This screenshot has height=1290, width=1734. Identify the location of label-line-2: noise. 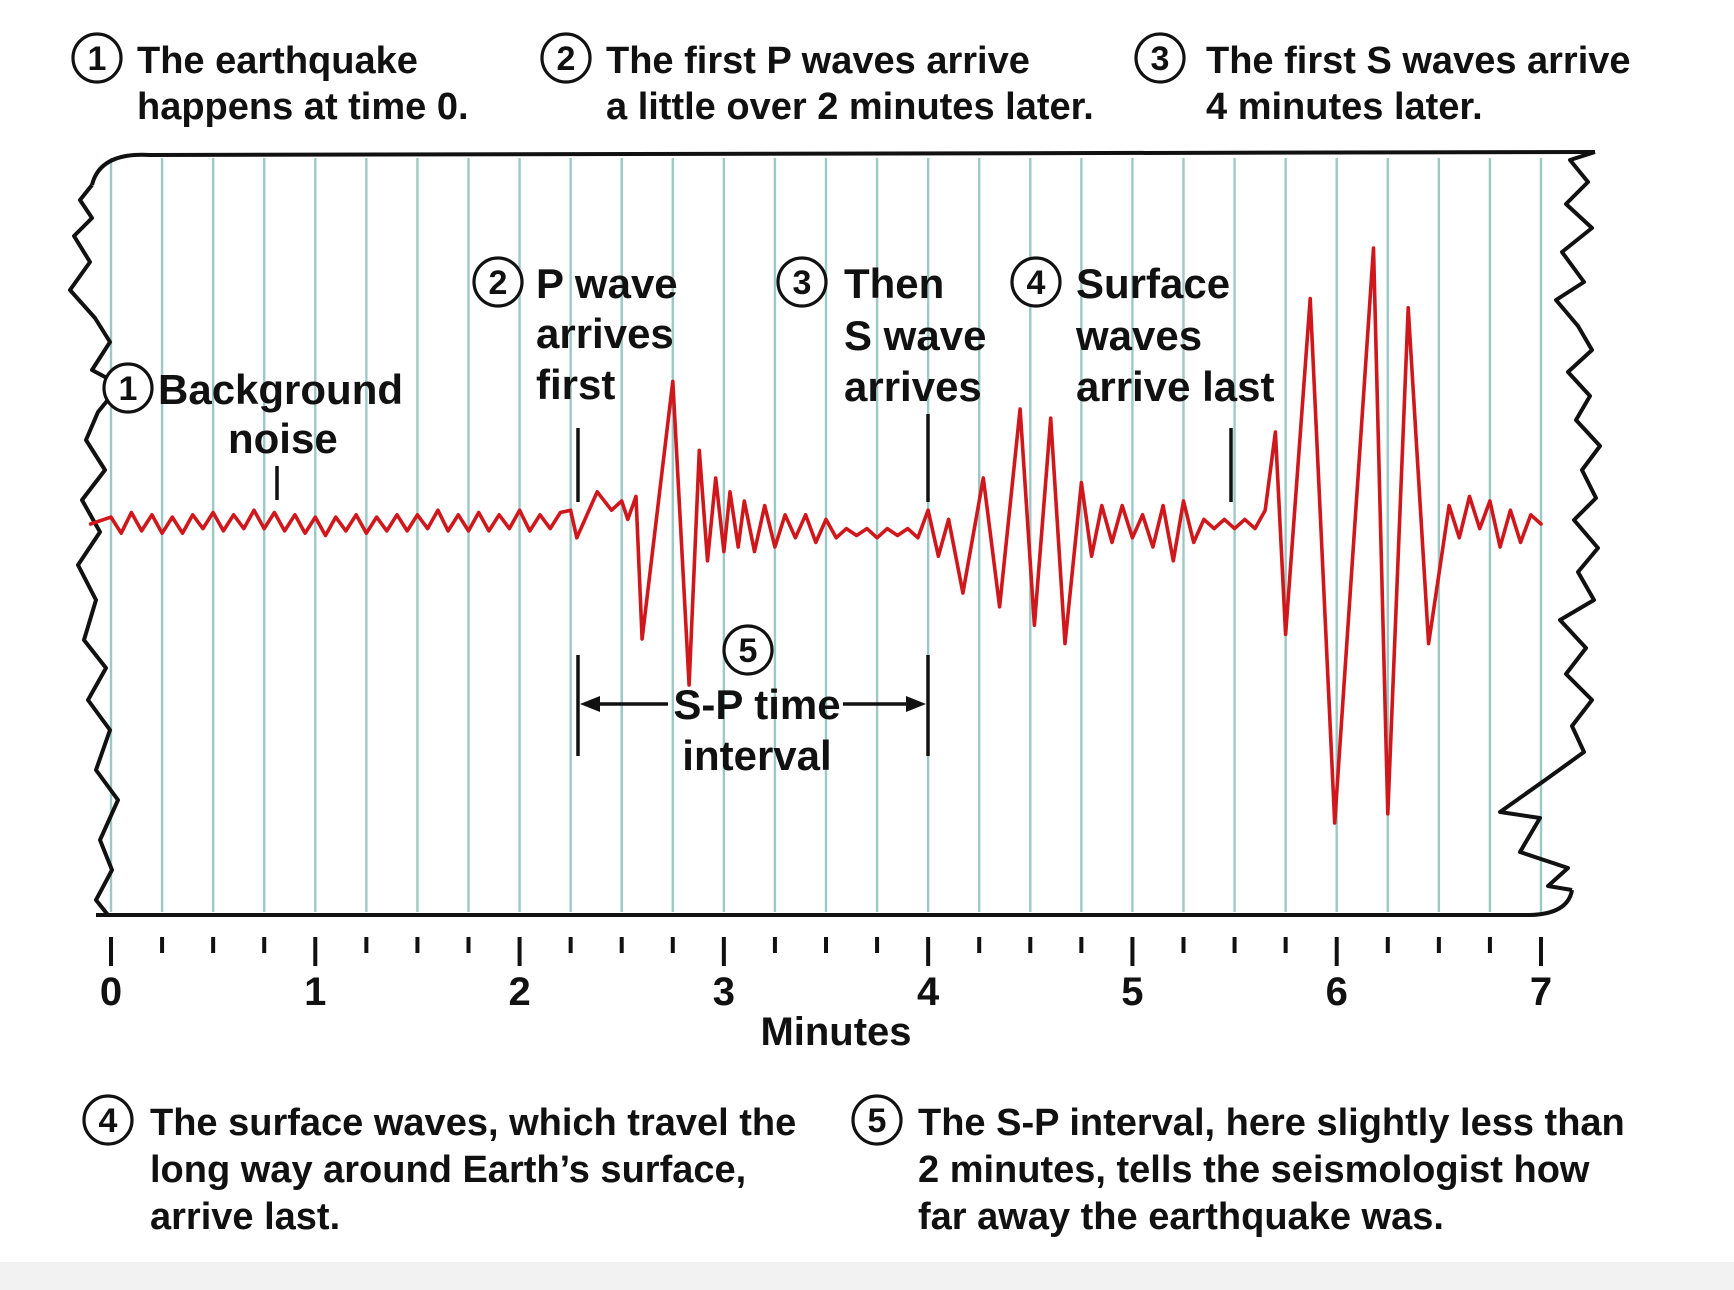
(283, 438).